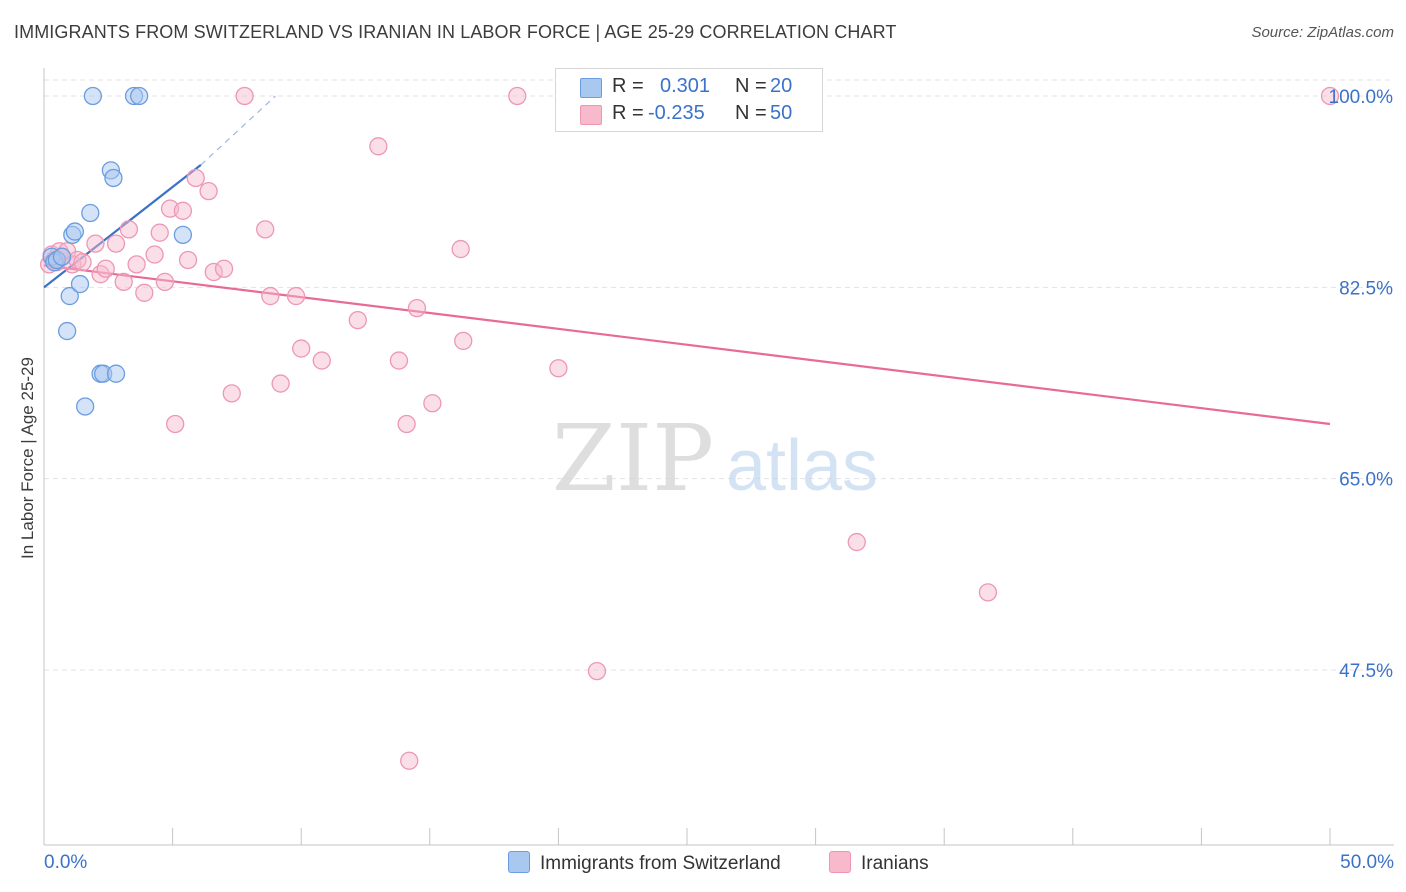 This screenshot has height=892, width=1406. Describe the element at coordinates (1366, 671) in the screenshot. I see `y-tick-label: 47.5%` at that location.